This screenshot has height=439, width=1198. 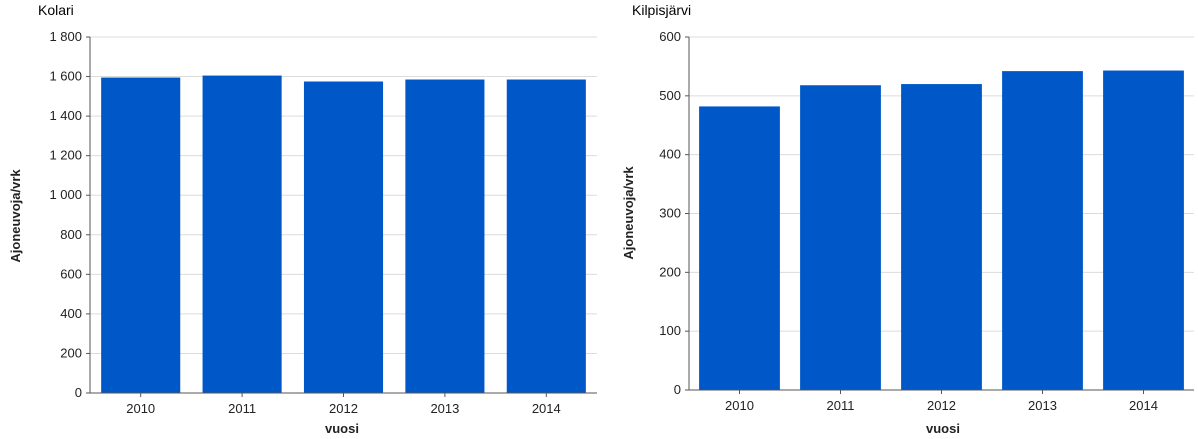 What do you see at coordinates (670, 213) in the screenshot?
I see `y-tick-label: 300` at bounding box center [670, 213].